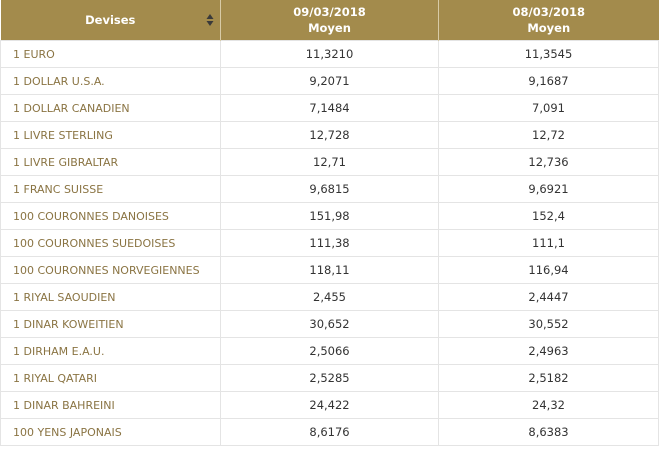 This screenshot has width=662, height=449. I want to click on table-row: 1 DIRHAM E.A.U. 2,5066 2,4963, so click(329, 351).